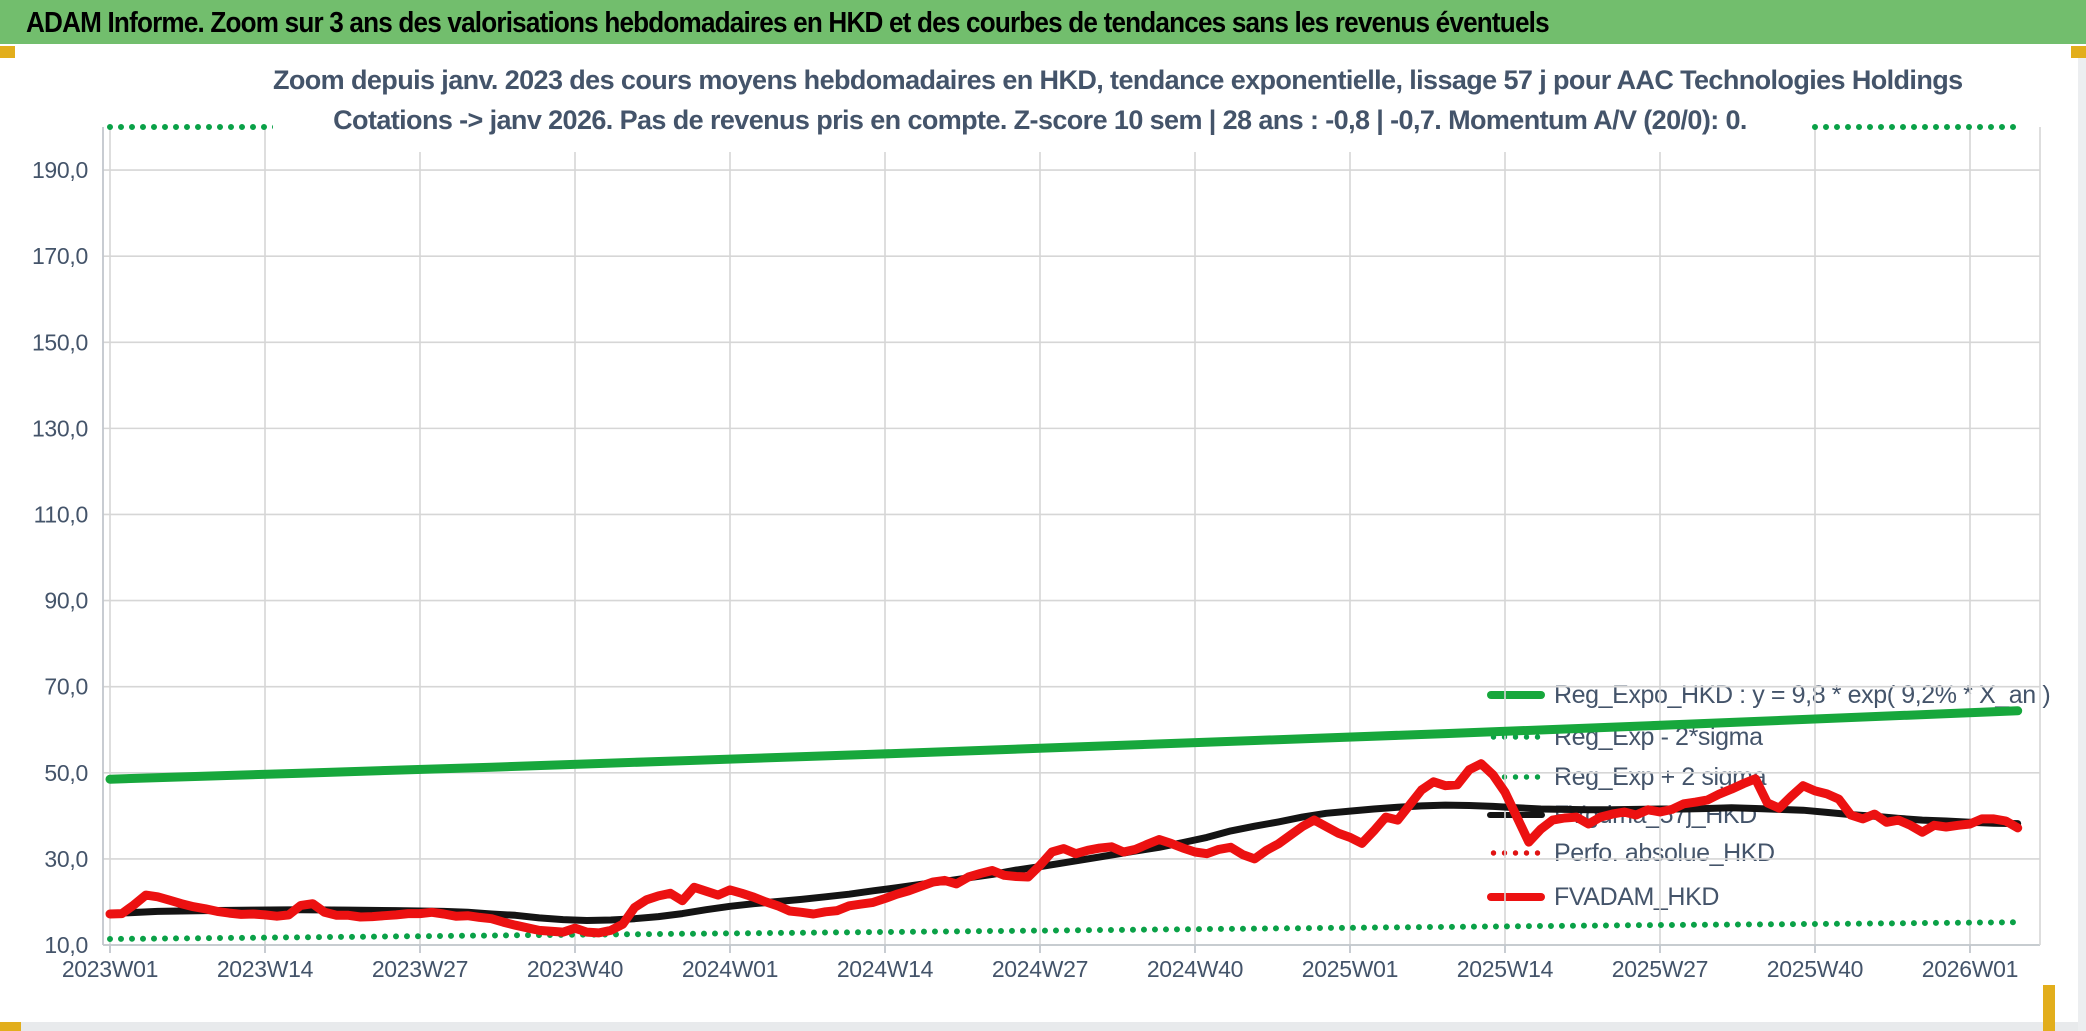 The width and height of the screenshot is (2086, 1031). What do you see at coordinates (575, 969) in the screenshot?
I see `x-axis-label: 2023W40` at bounding box center [575, 969].